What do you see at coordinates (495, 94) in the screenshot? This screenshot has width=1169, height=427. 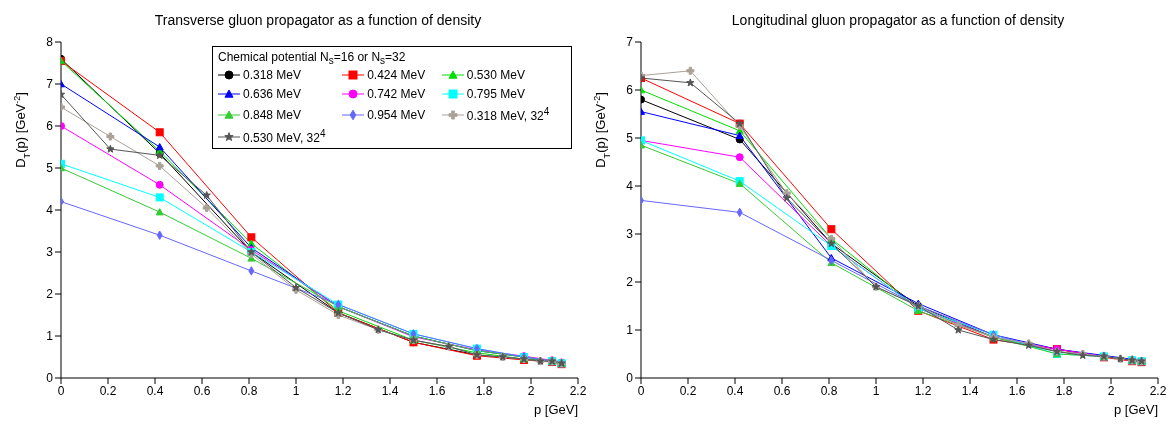 I see `legend-label: 0.795 MeV` at bounding box center [495, 94].